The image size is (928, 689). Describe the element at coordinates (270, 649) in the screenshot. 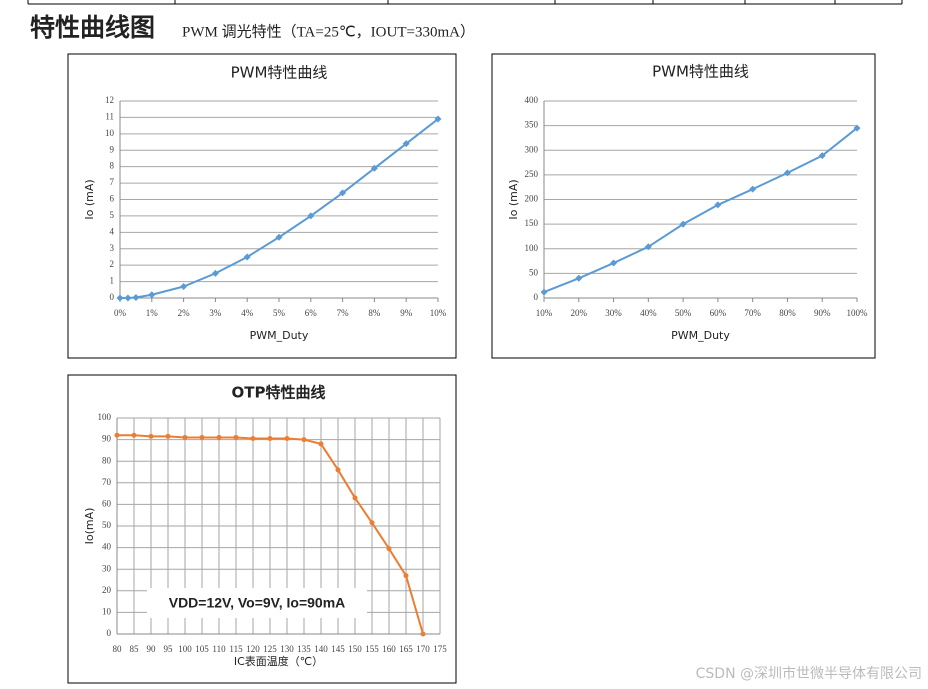

I see `x-tick-label: 125` at that location.